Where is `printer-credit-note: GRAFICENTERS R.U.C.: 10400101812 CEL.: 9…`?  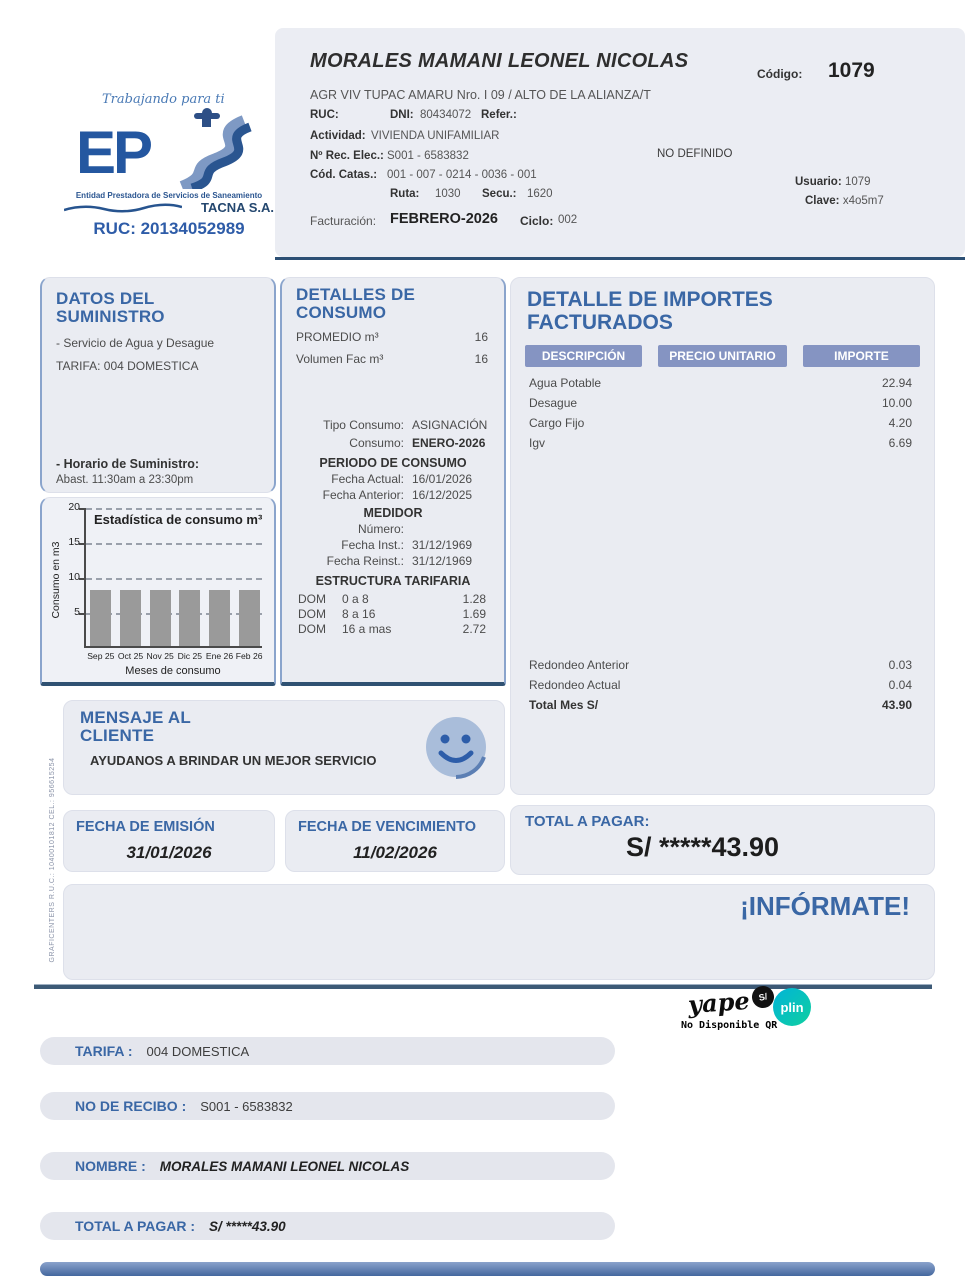
printer-credit-note: GRAFICENTERS R.U.C.: 10400101812 CEL.: 9… is located at coordinates (52, 860).